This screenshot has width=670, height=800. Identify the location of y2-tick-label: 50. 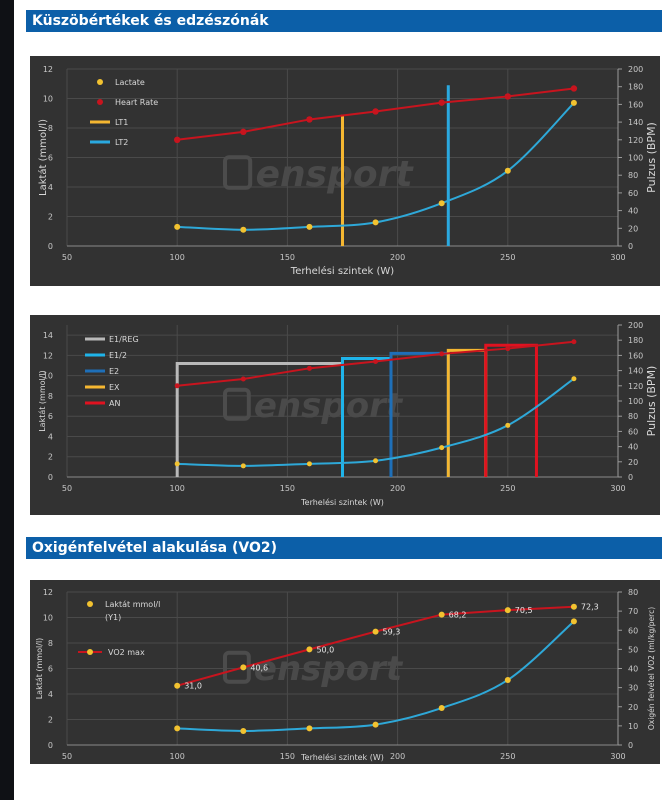
(633, 649).